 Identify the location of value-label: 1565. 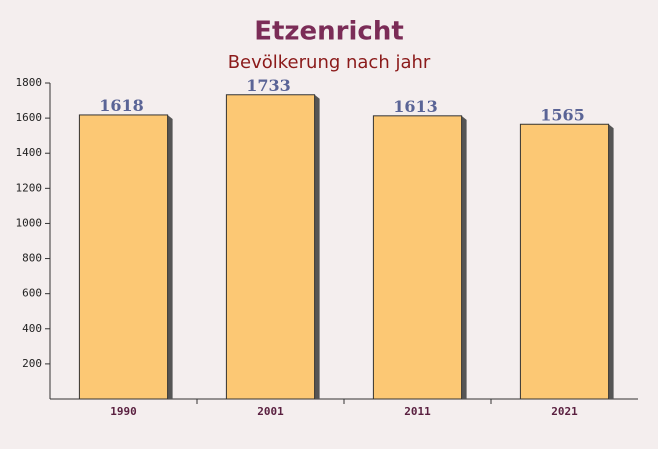
(562, 114).